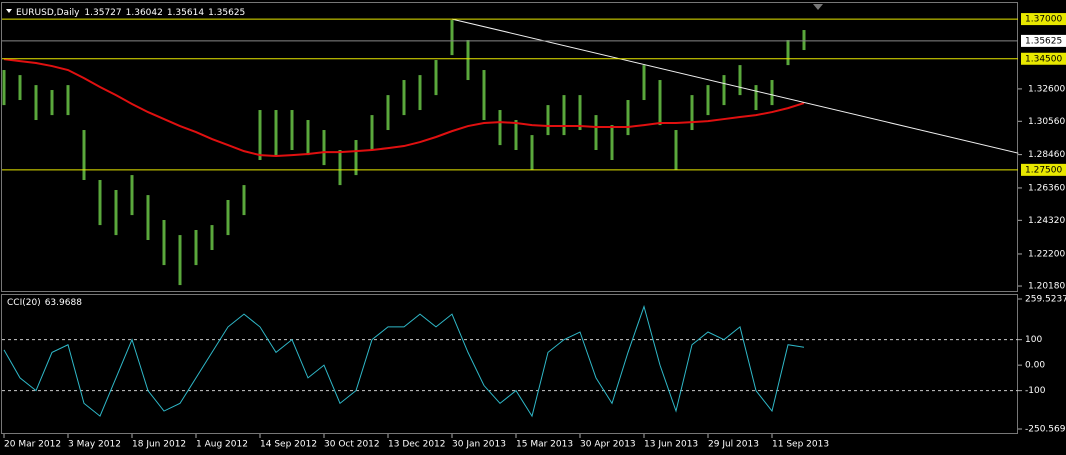  I want to click on y-tick-label: 100, so click(1033, 340).